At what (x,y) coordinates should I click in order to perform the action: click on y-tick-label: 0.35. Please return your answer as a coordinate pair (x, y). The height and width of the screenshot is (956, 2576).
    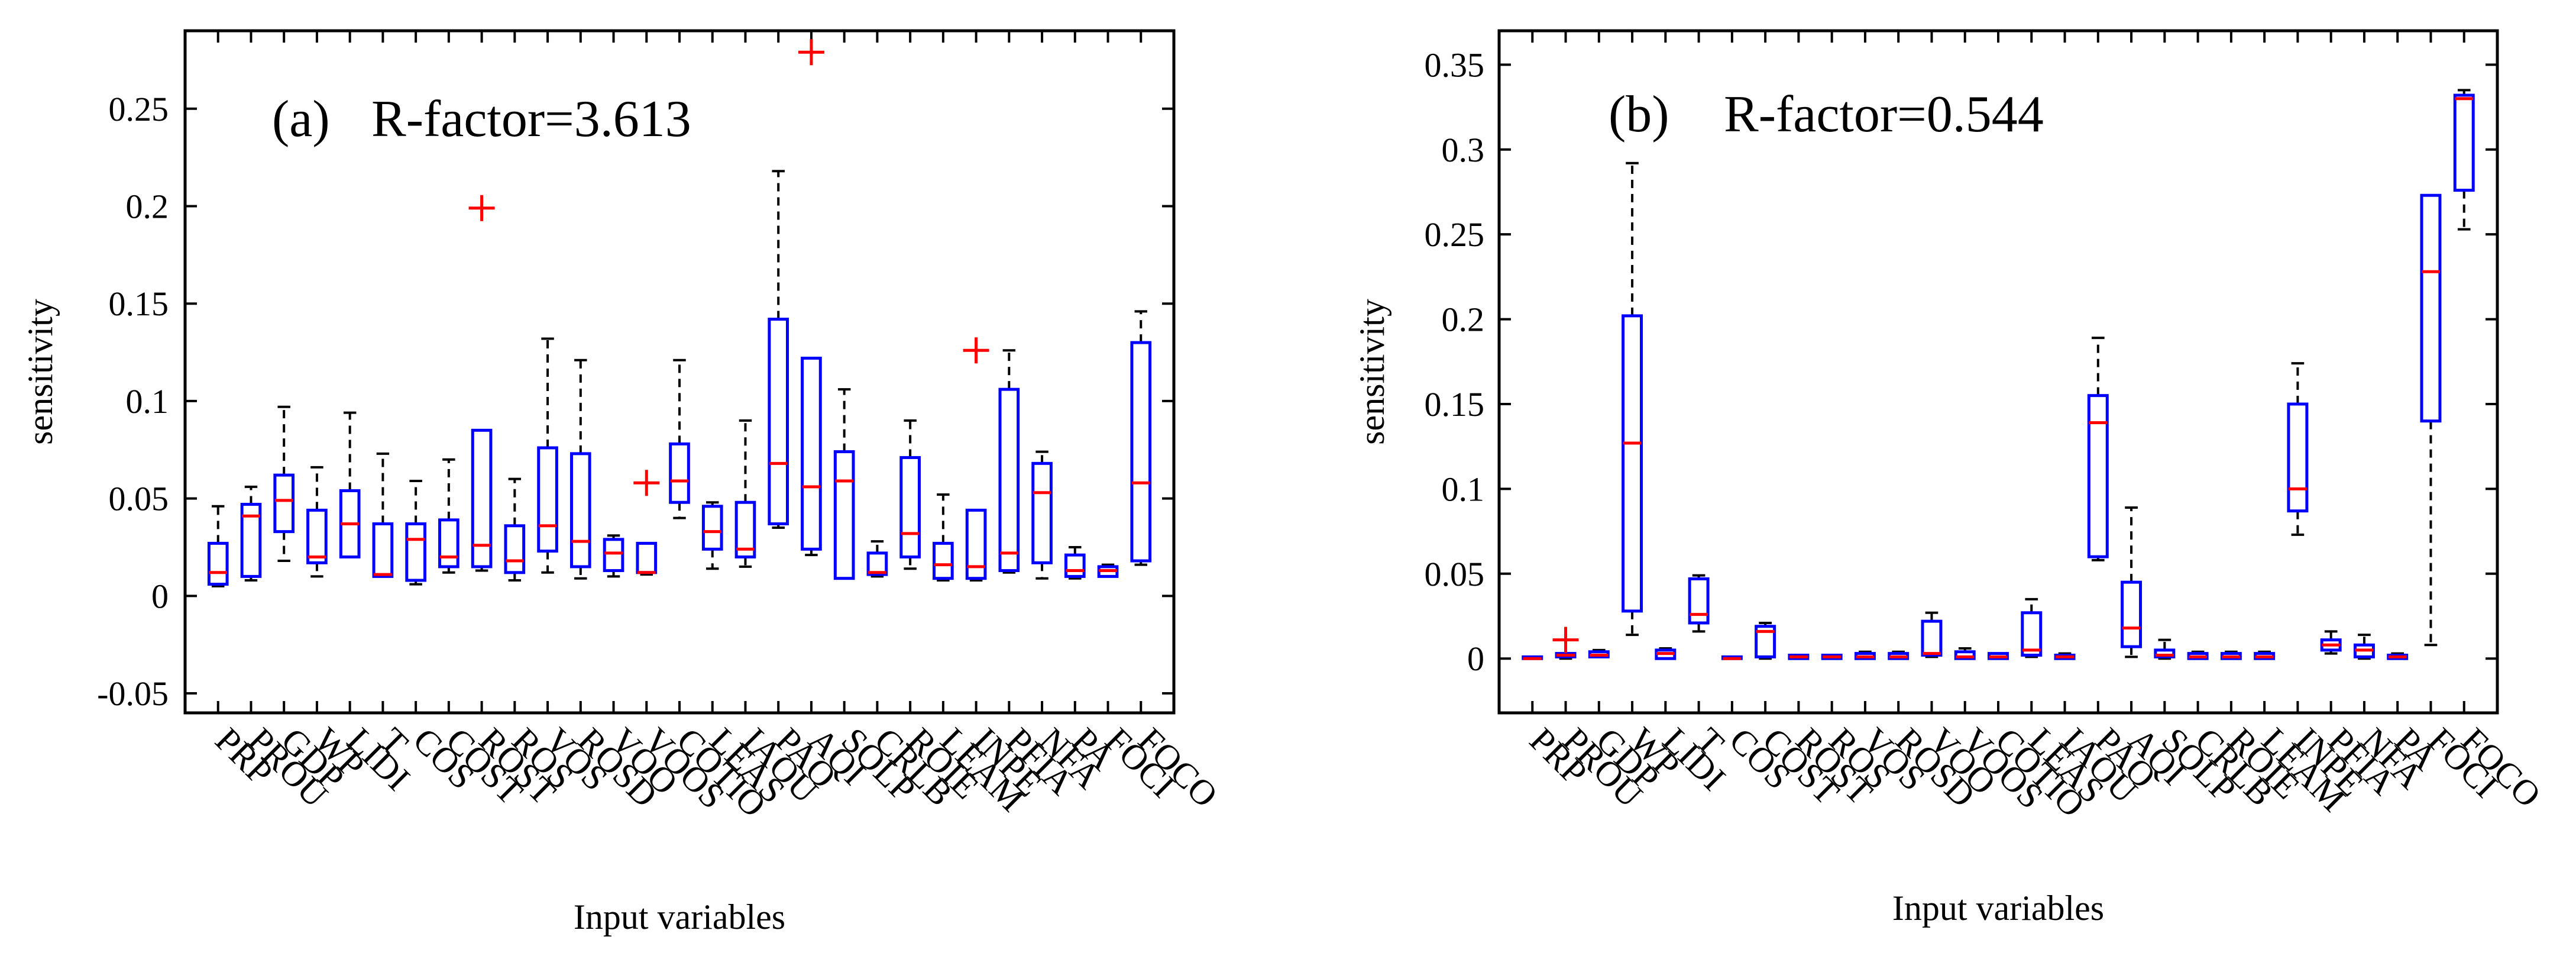
    Looking at the image, I should click on (1455, 65).